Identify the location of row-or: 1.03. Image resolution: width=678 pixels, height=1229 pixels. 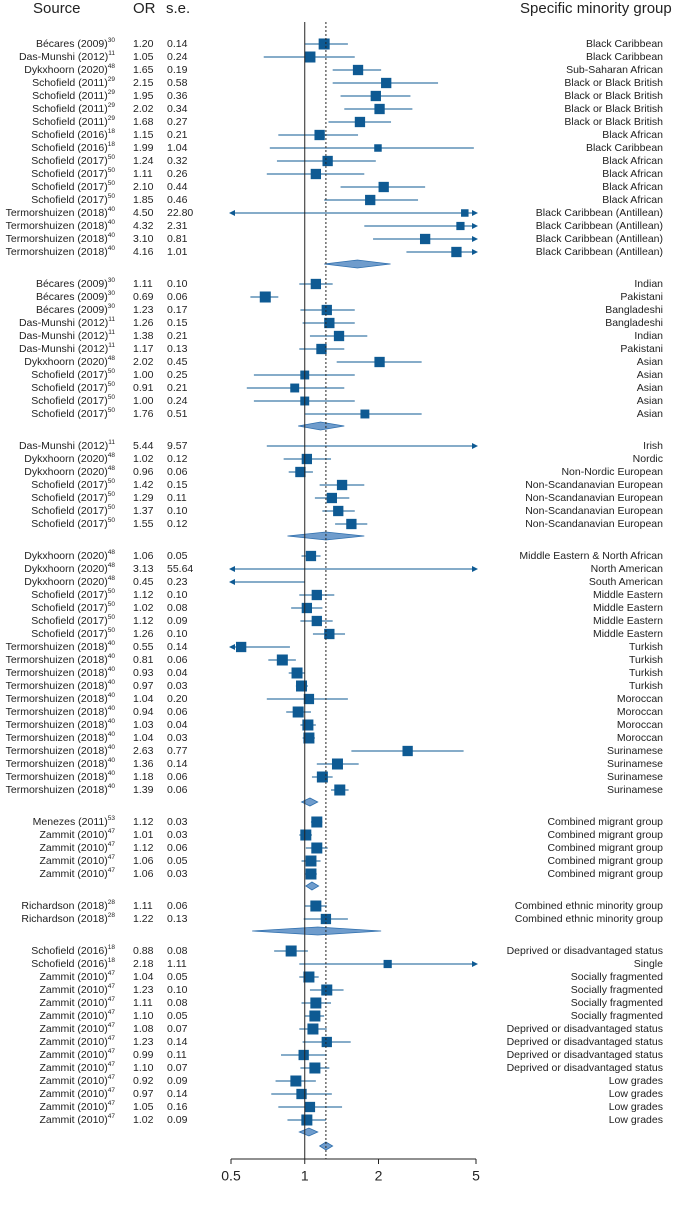
(143, 725).